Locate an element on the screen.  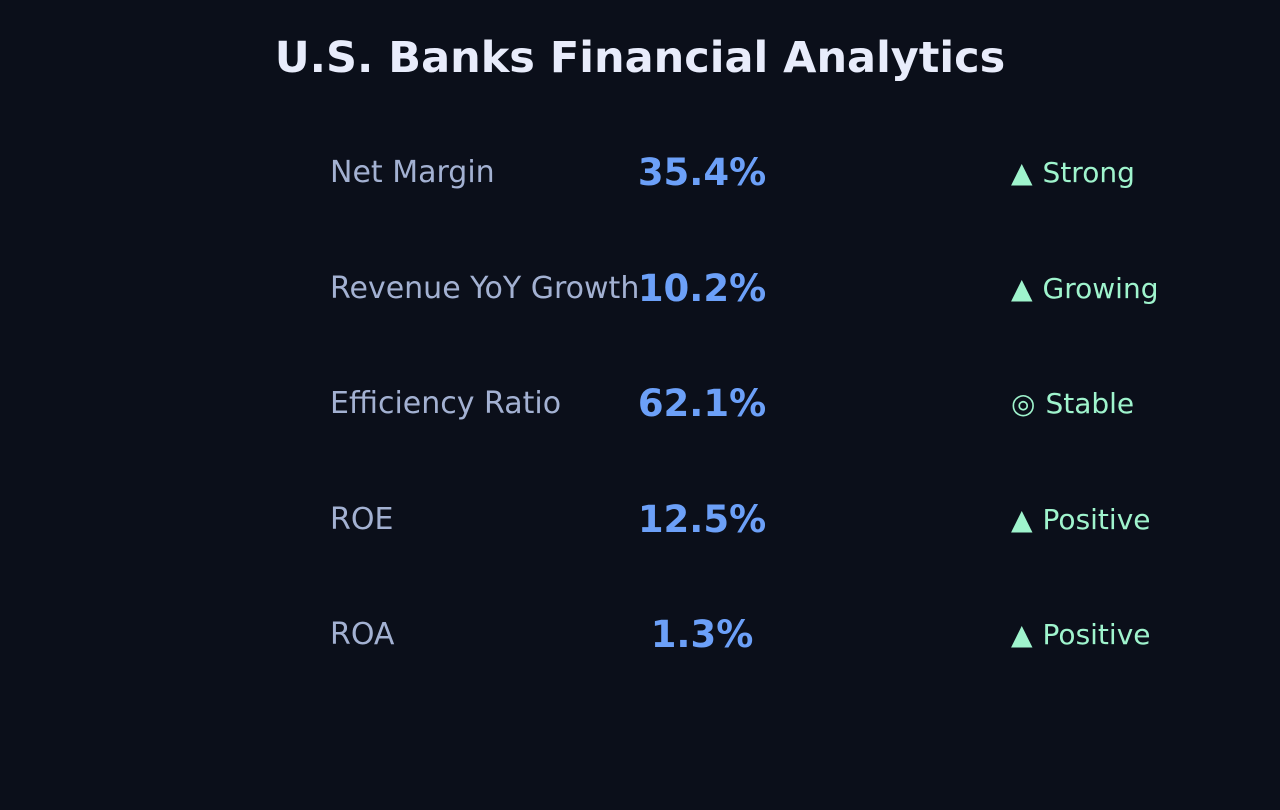
page-title: U.S. Banks Financial Analytics is located at coordinates (640, 58).